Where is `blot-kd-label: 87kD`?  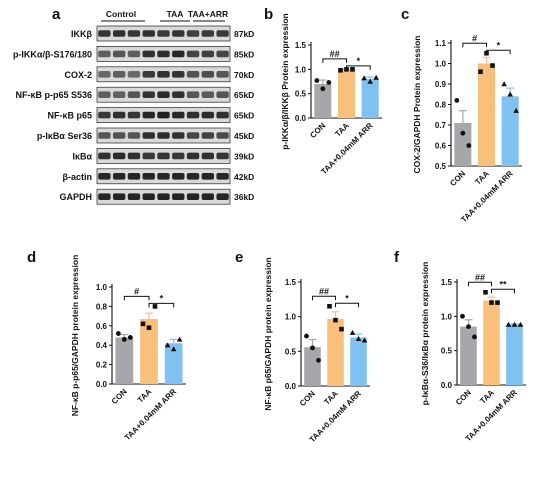
blot-kd-label: 87kD is located at coordinates (244, 34).